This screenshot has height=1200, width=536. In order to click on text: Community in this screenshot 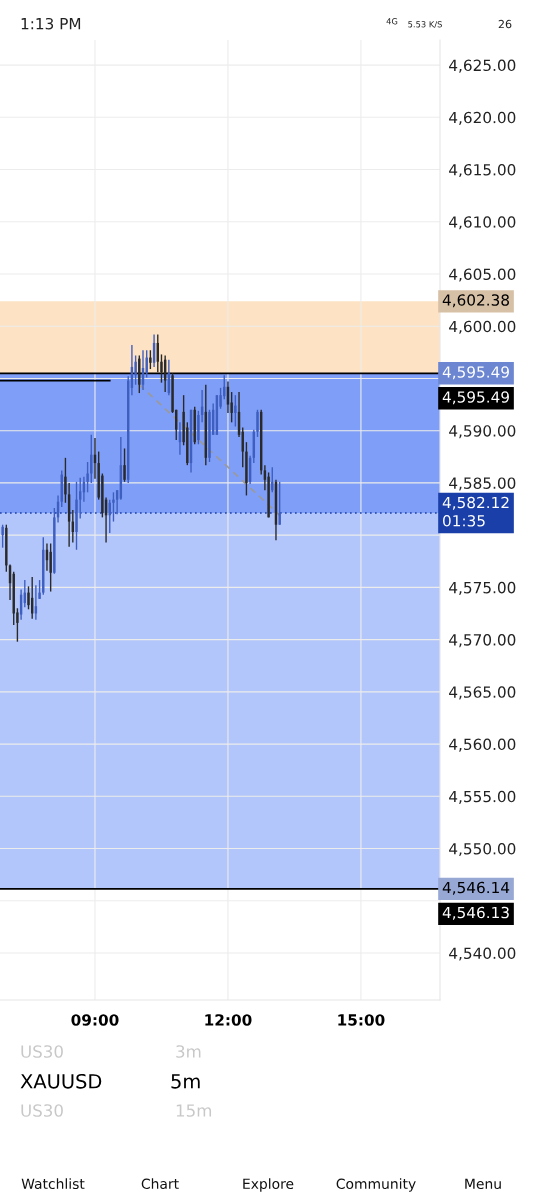, I will do `click(376, 1185)`.